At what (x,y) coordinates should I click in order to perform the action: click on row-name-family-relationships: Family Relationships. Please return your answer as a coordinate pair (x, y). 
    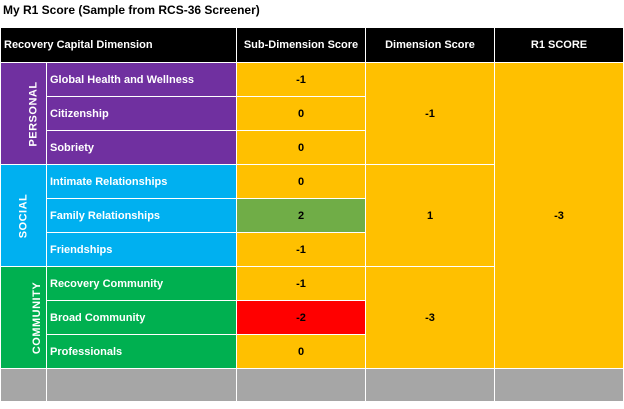
    Looking at the image, I should click on (141, 215).